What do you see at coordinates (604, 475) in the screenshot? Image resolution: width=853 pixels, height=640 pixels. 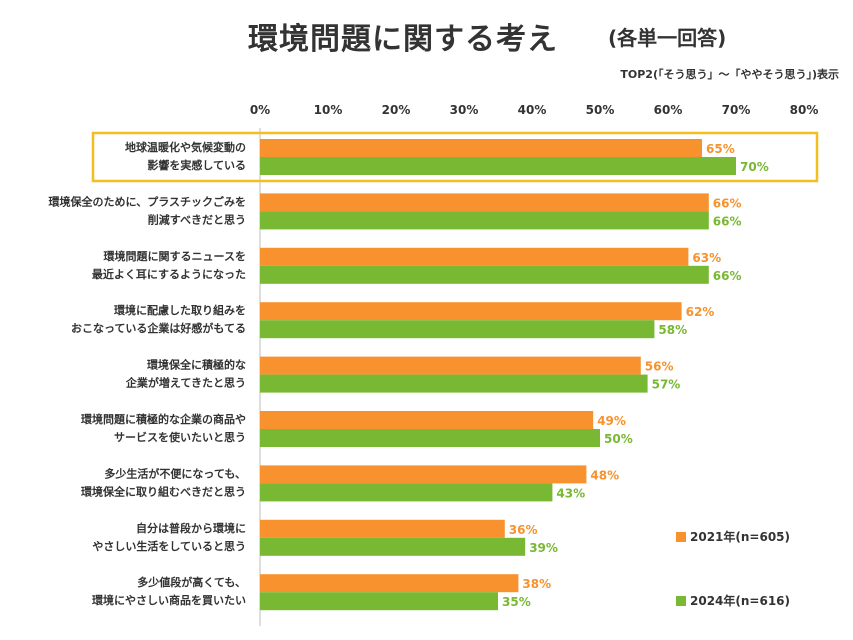 I see `data-label-2021: 48%` at bounding box center [604, 475].